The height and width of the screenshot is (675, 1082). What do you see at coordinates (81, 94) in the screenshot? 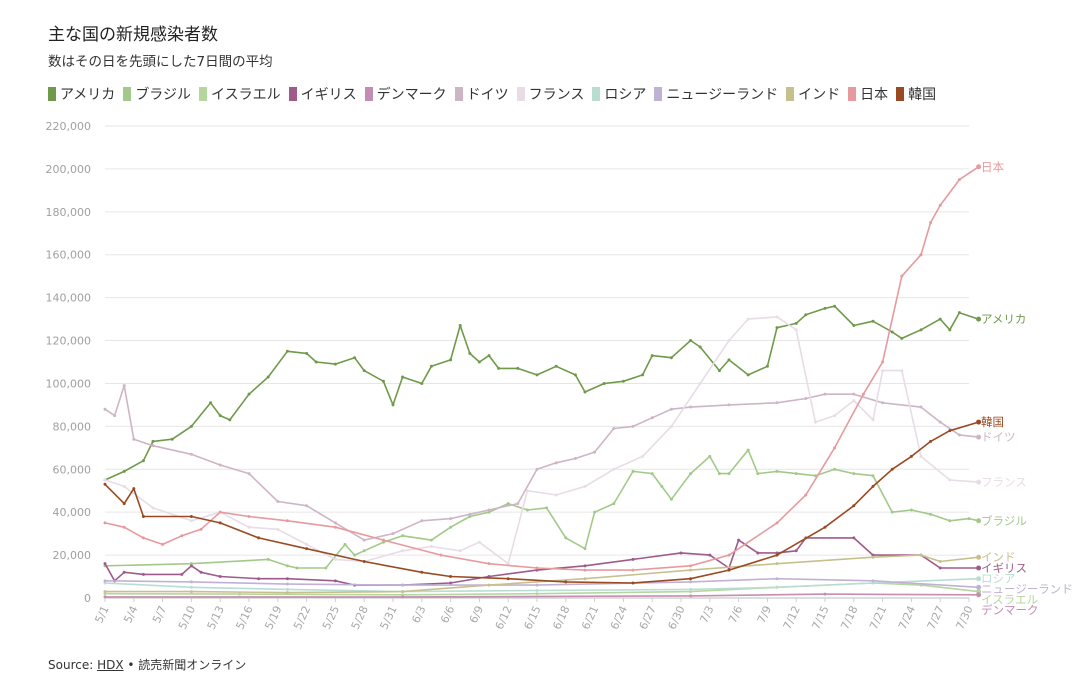
I see `legend-item: アメリカ` at bounding box center [81, 94].